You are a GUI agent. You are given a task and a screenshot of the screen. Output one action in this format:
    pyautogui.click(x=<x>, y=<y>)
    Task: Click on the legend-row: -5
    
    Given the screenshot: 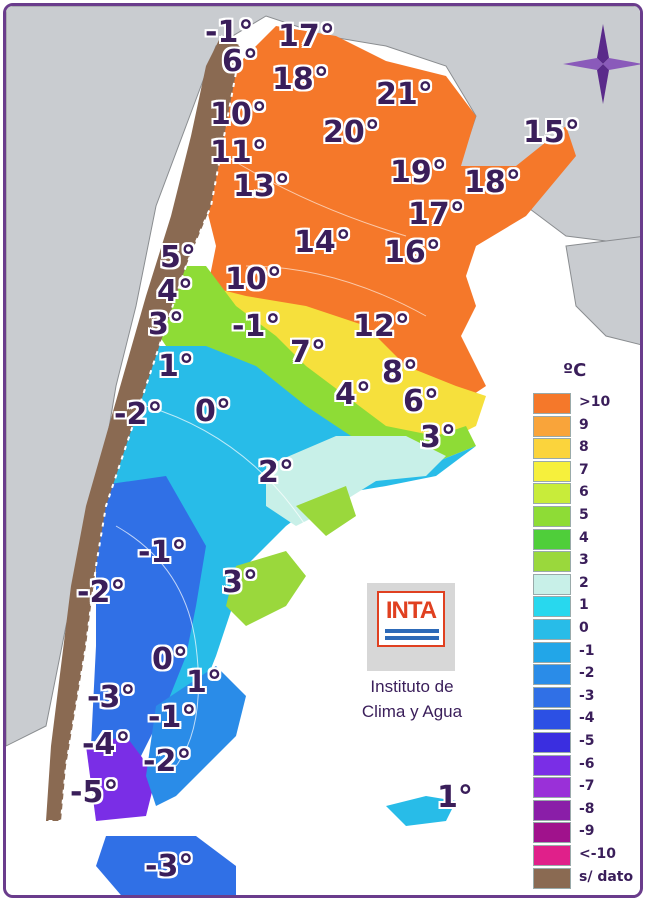 What is the action you would take?
    pyautogui.click(x=588, y=742)
    